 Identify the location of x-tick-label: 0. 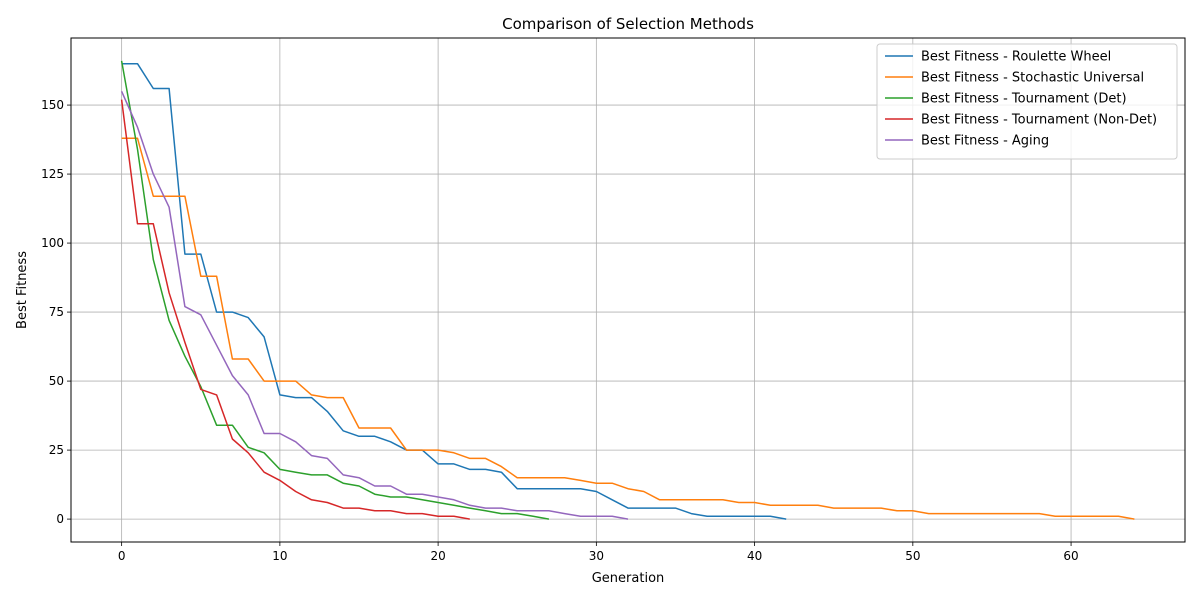
(122, 556).